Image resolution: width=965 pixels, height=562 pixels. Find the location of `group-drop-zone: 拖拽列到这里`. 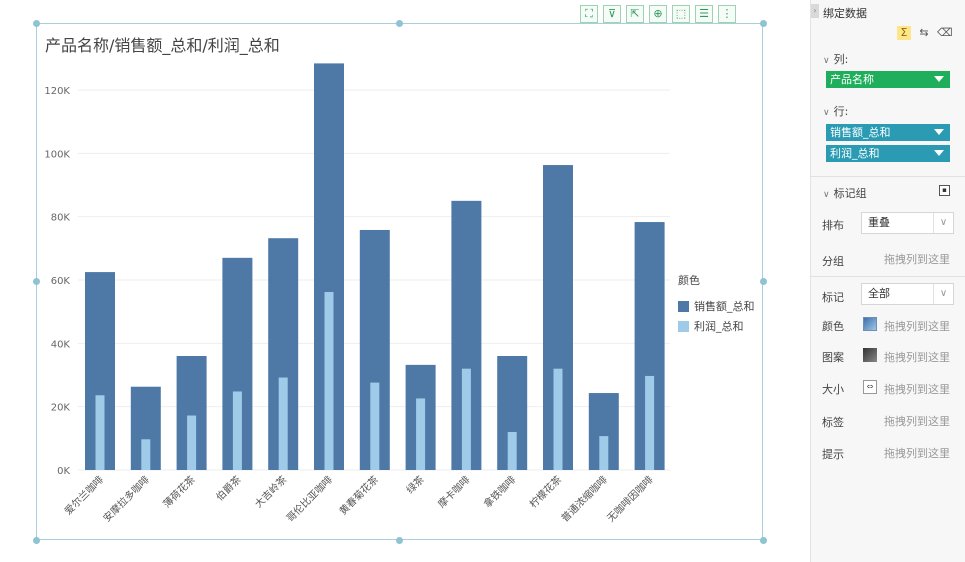

group-drop-zone: 拖拽列到这里 is located at coordinates (917, 259).